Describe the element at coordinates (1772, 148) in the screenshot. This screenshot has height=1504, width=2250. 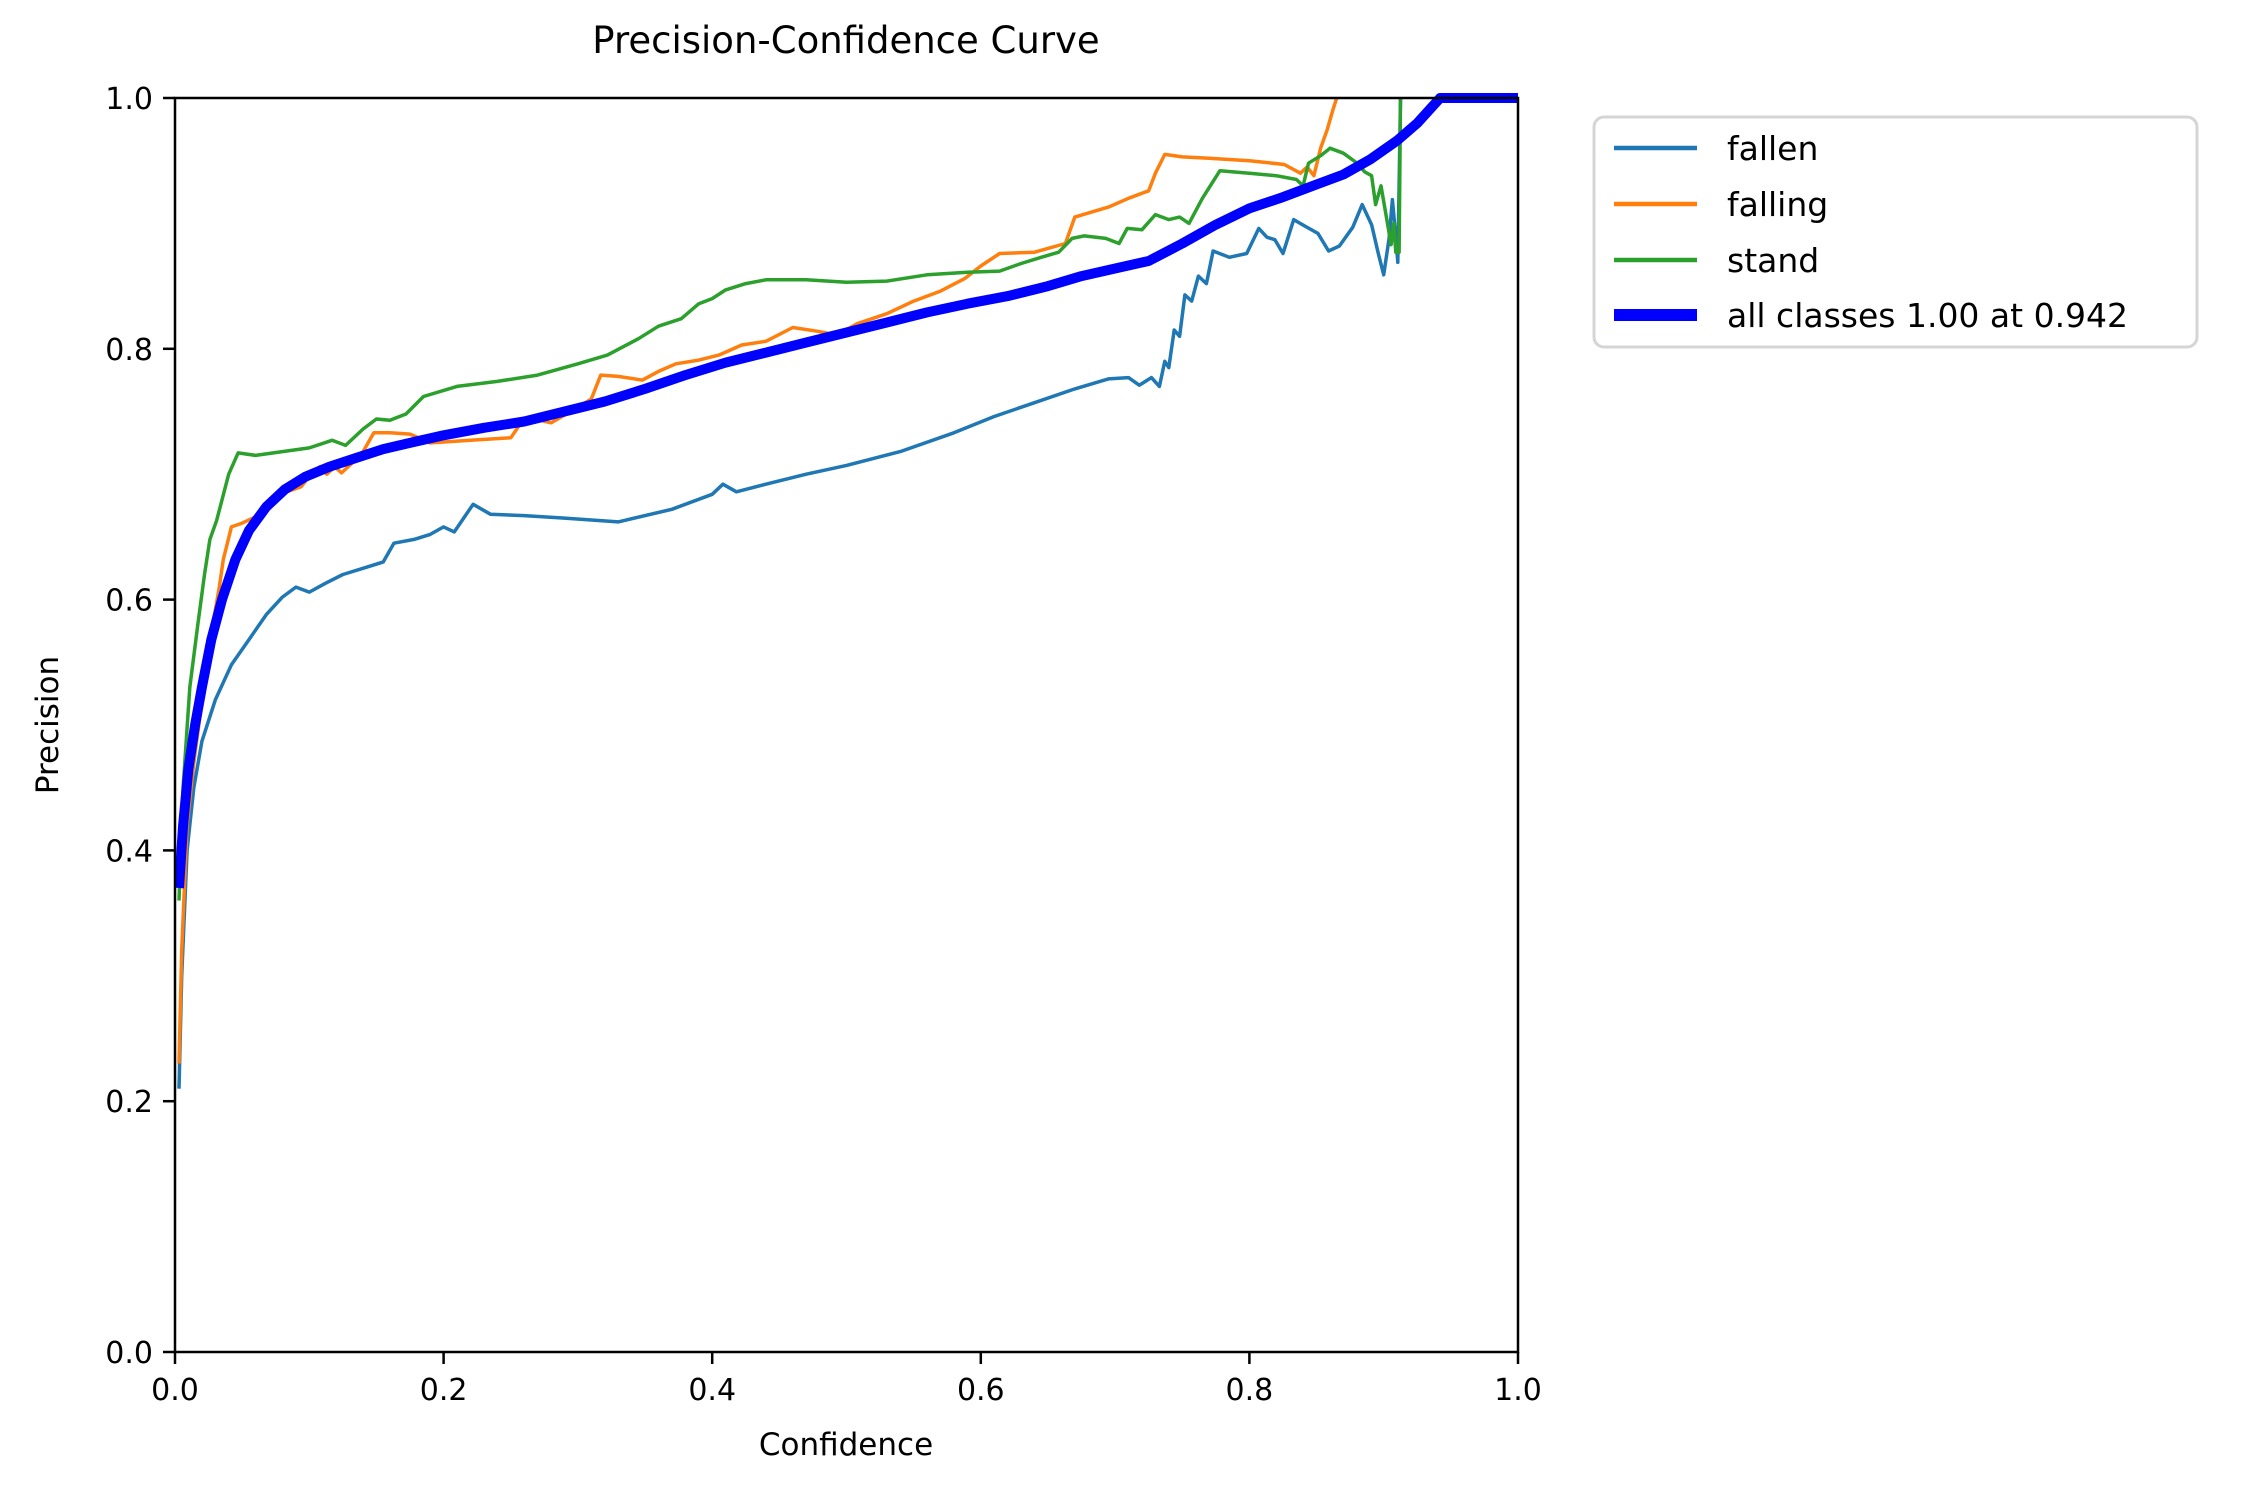
I see `legend-label-fallen: fallen` at that location.